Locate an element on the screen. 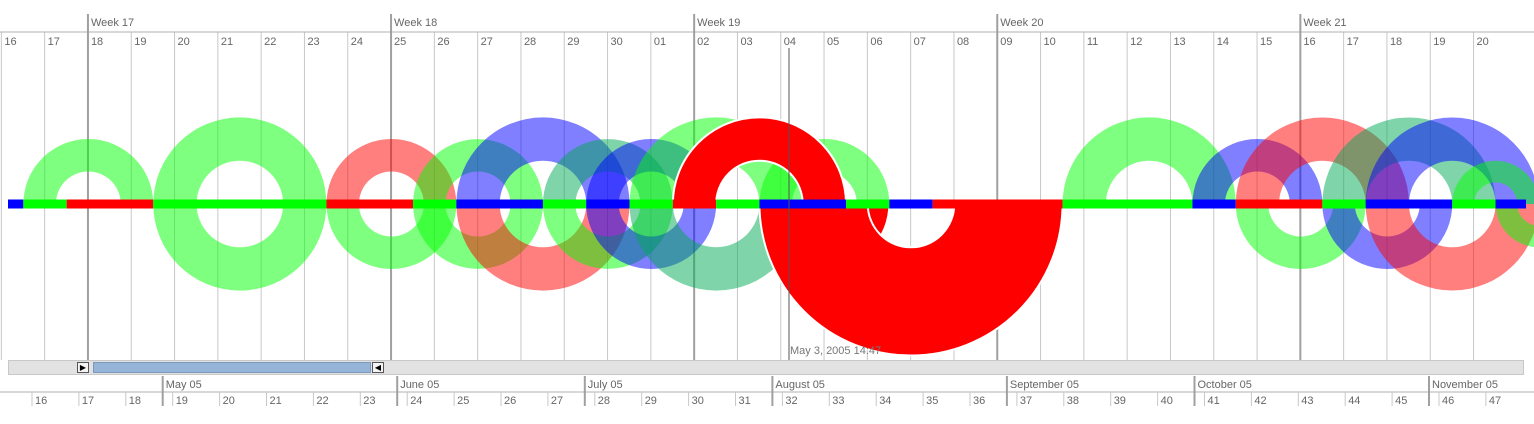  highlight-spiral is located at coordinates (867, 236).